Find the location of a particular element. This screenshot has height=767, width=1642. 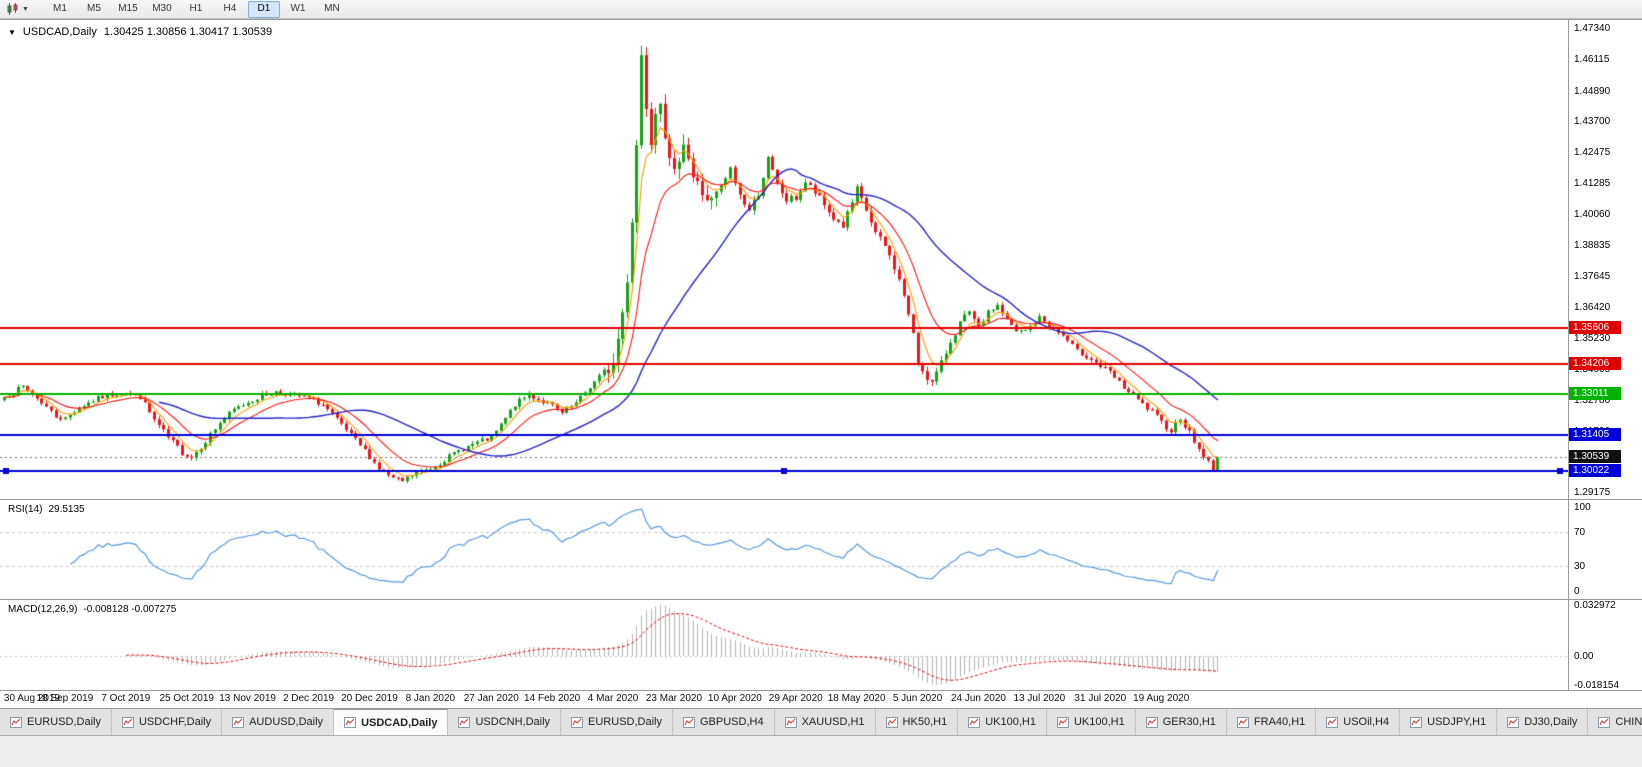

date-axis-label: 24 Jun 2020 is located at coordinates (978, 698).